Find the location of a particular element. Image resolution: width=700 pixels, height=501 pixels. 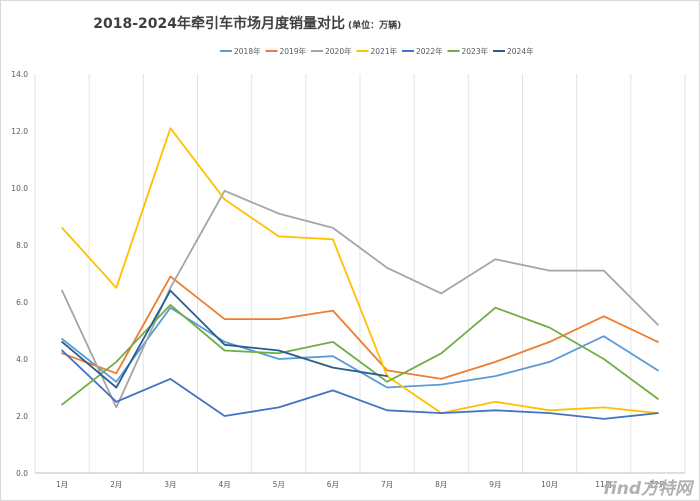

x-tick-label: 4月 is located at coordinates (224, 484).